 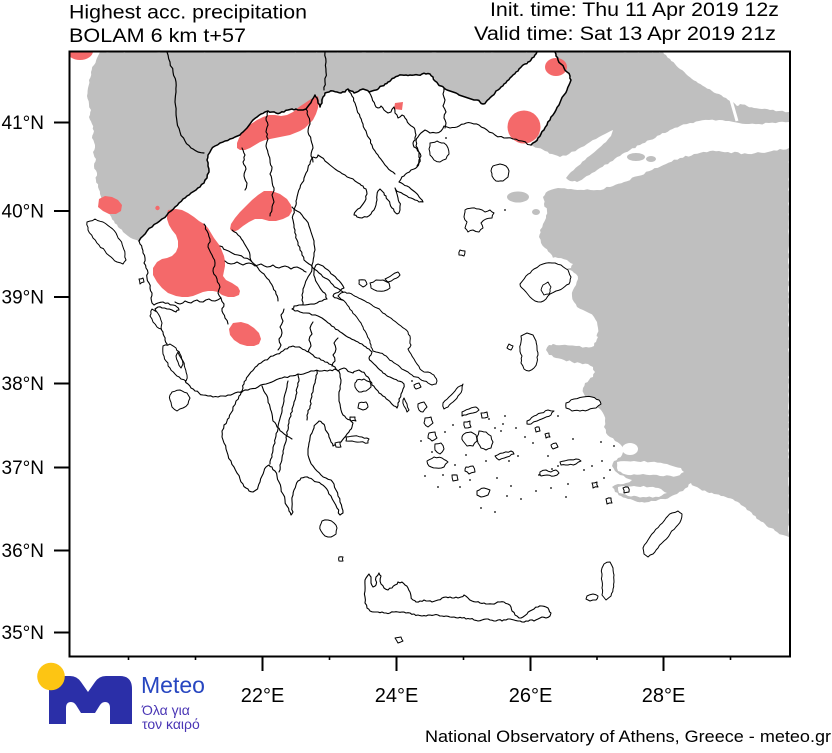 I want to click on svg-text: 39°N, so click(x=23, y=298).